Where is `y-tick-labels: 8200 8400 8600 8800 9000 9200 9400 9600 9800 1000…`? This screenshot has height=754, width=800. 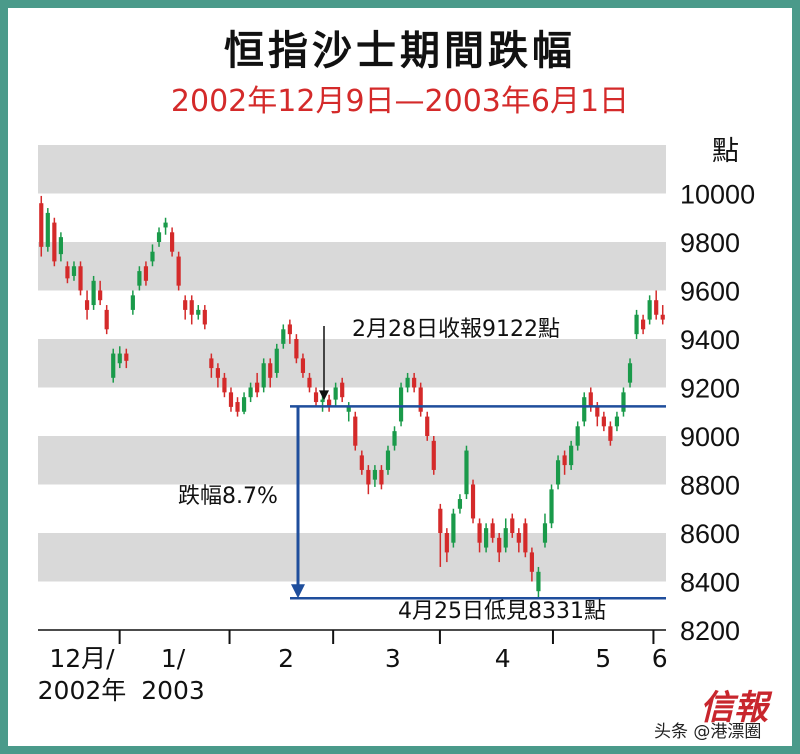
y-tick-labels: 8200 8400 8600 8800 9000 9200 9400 9600 9800 1000… is located at coordinates (717, 413).